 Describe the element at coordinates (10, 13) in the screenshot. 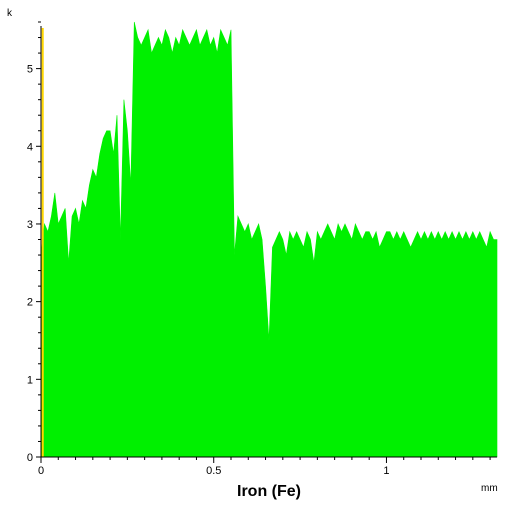

I see `y-unit-label: k` at that location.